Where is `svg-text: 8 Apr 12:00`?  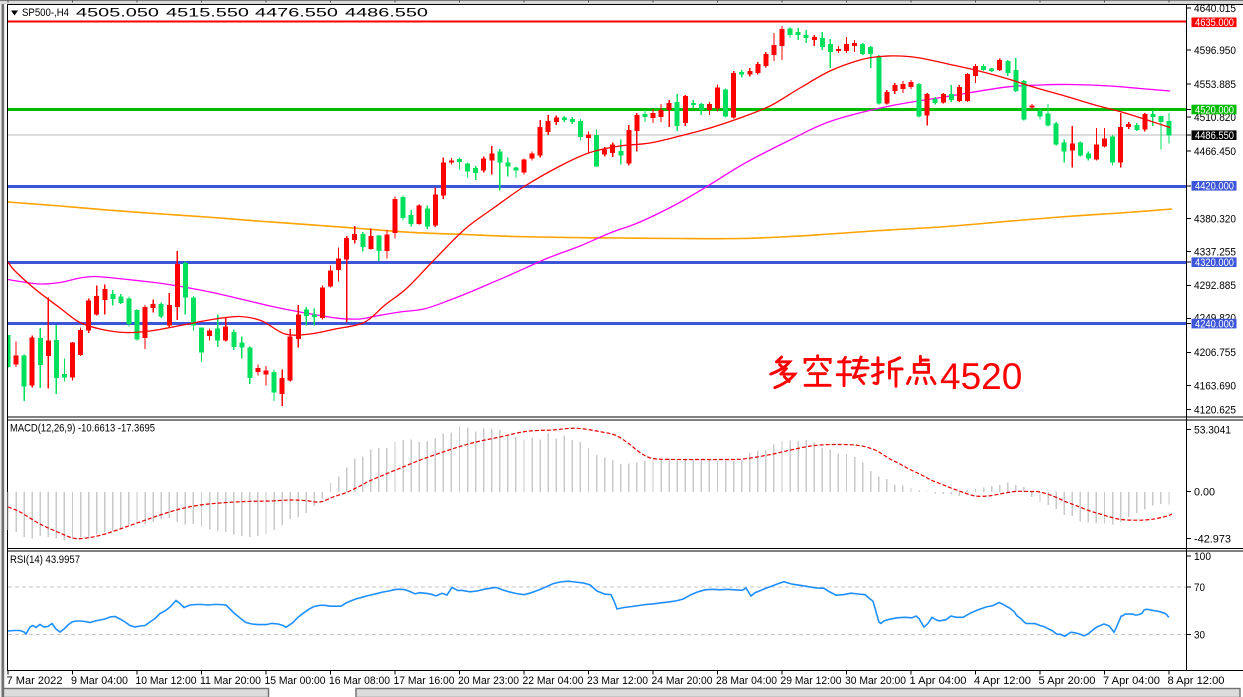 svg-text: 8 Apr 12:00 is located at coordinates (1196, 681).